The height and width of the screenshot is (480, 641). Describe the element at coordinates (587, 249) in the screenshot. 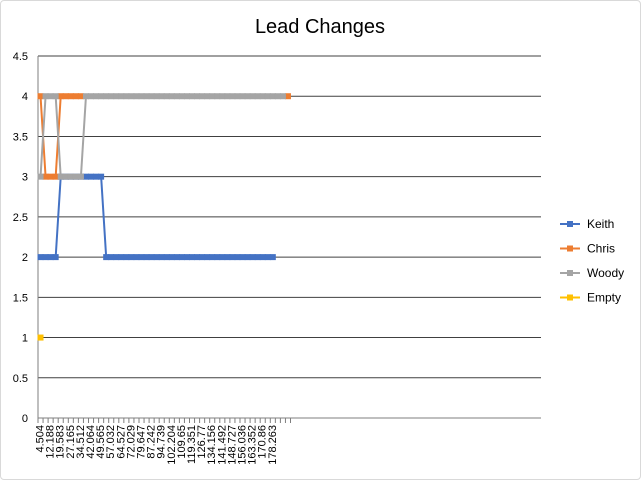

I see `legend-item-chris: Chris` at that location.